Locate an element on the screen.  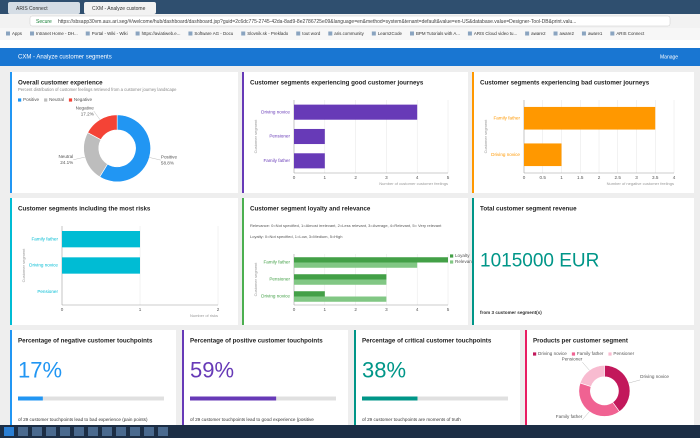
progress-track is located at coordinates (435, 398).